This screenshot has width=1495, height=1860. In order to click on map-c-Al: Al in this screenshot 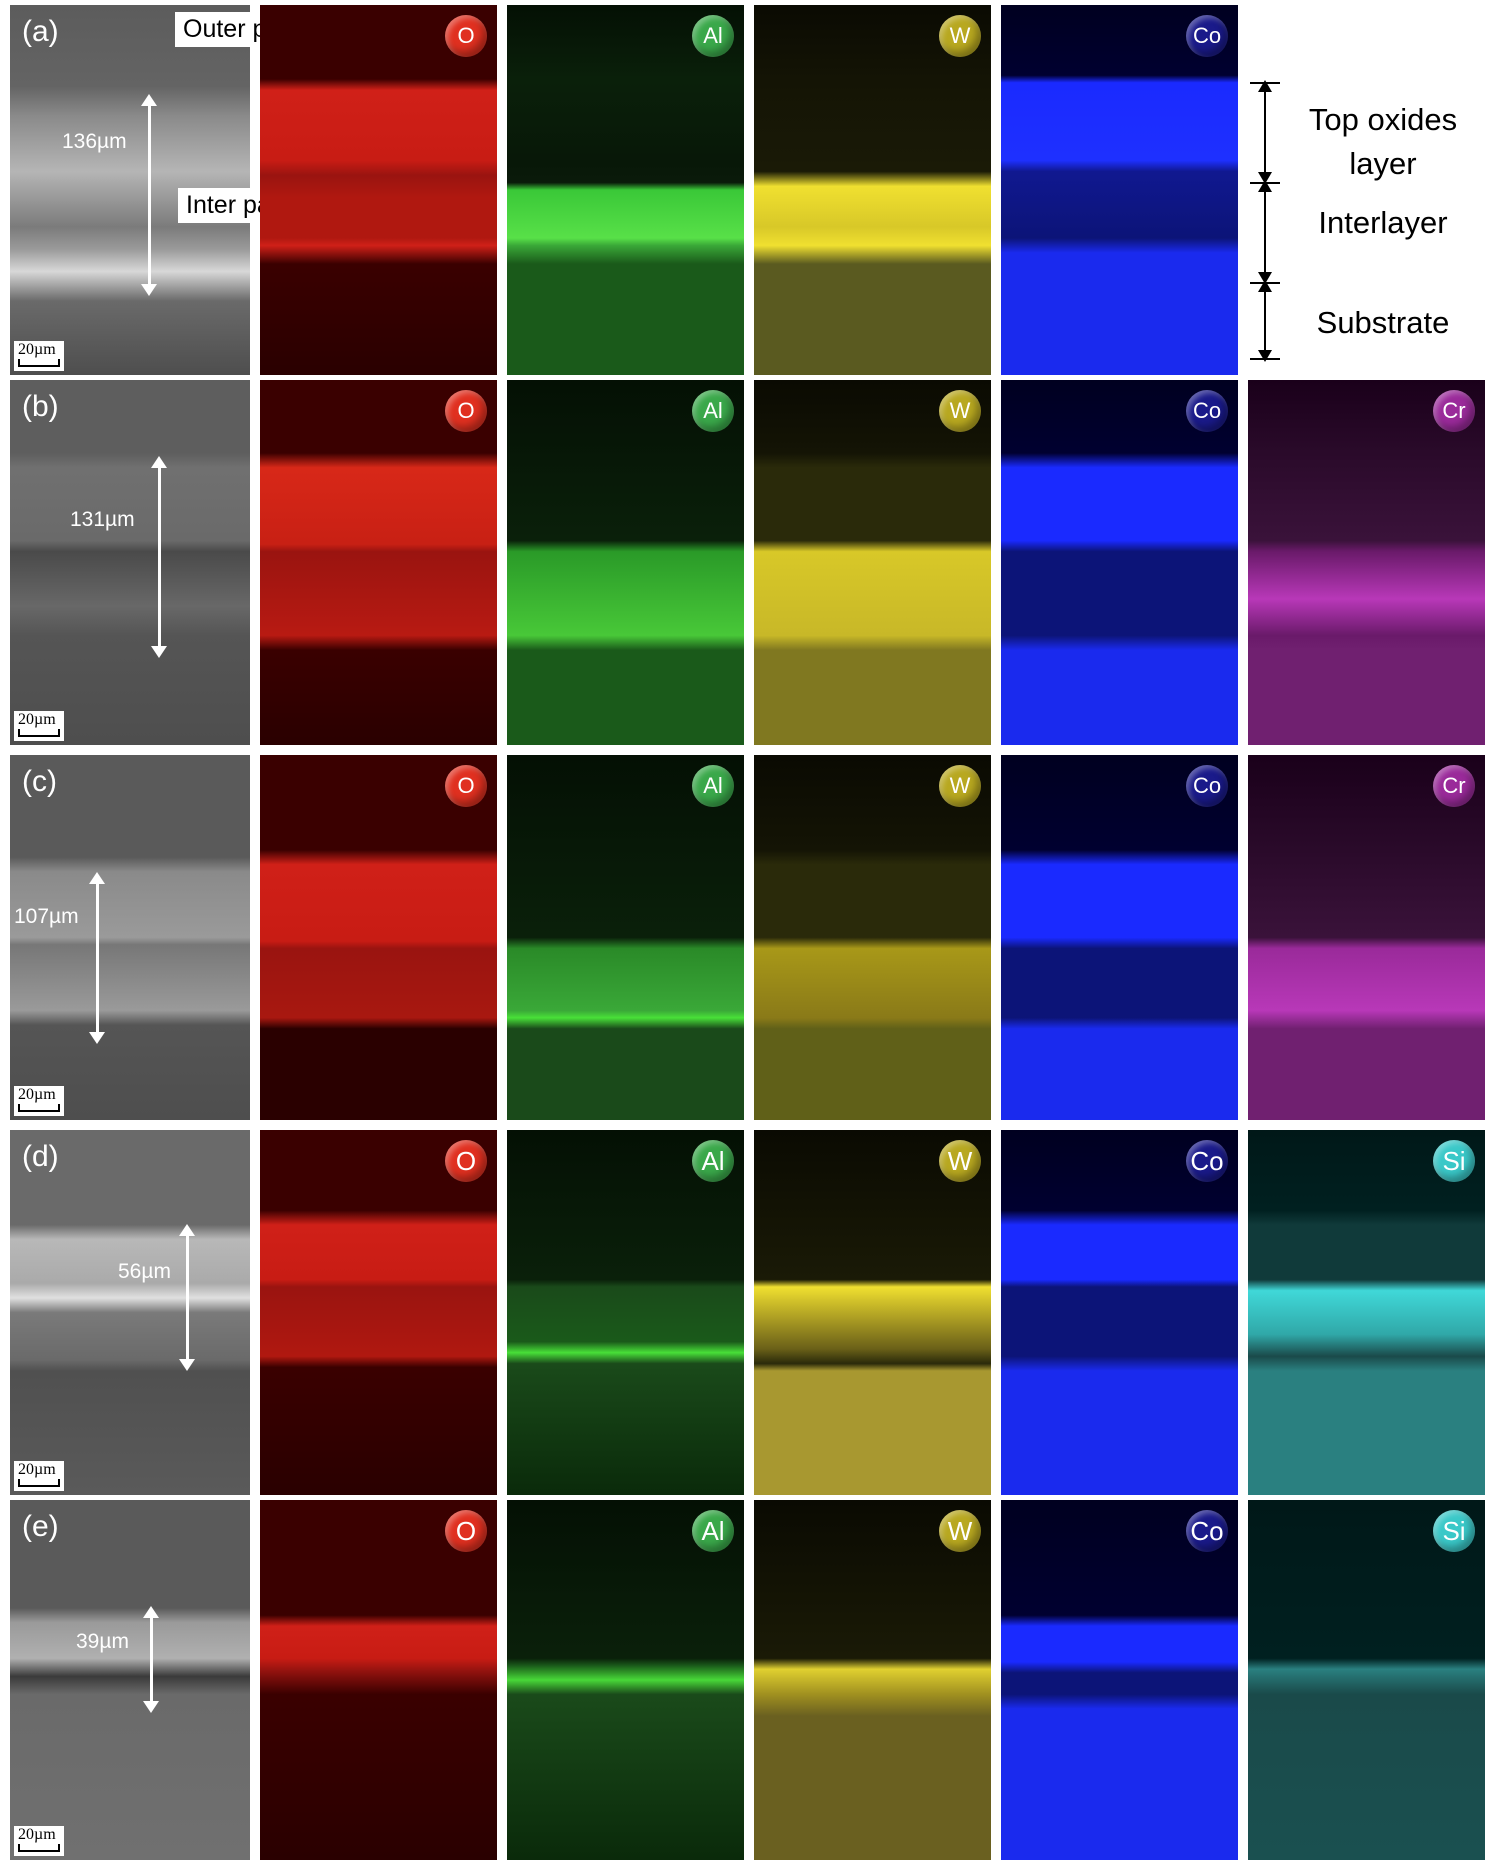, I will do `click(625, 937)`.